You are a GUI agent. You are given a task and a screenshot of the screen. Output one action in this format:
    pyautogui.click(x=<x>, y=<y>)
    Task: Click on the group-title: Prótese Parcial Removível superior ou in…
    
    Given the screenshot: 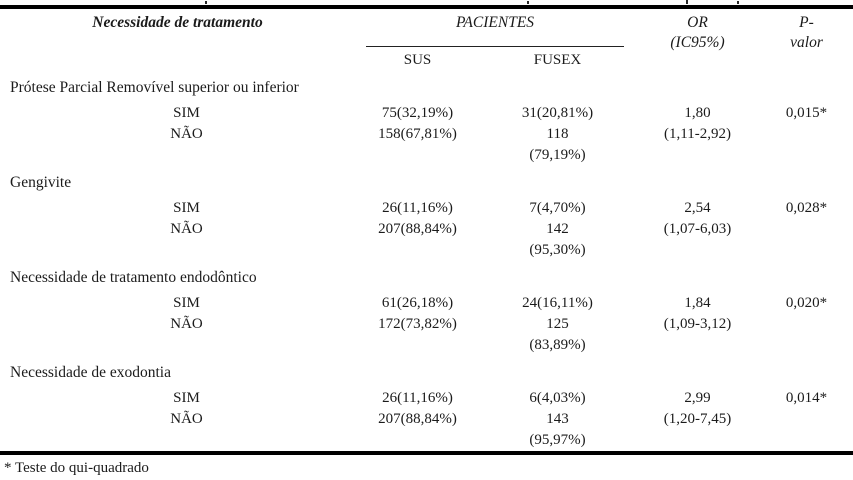 What is the action you would take?
    pyautogui.click(x=154, y=87)
    